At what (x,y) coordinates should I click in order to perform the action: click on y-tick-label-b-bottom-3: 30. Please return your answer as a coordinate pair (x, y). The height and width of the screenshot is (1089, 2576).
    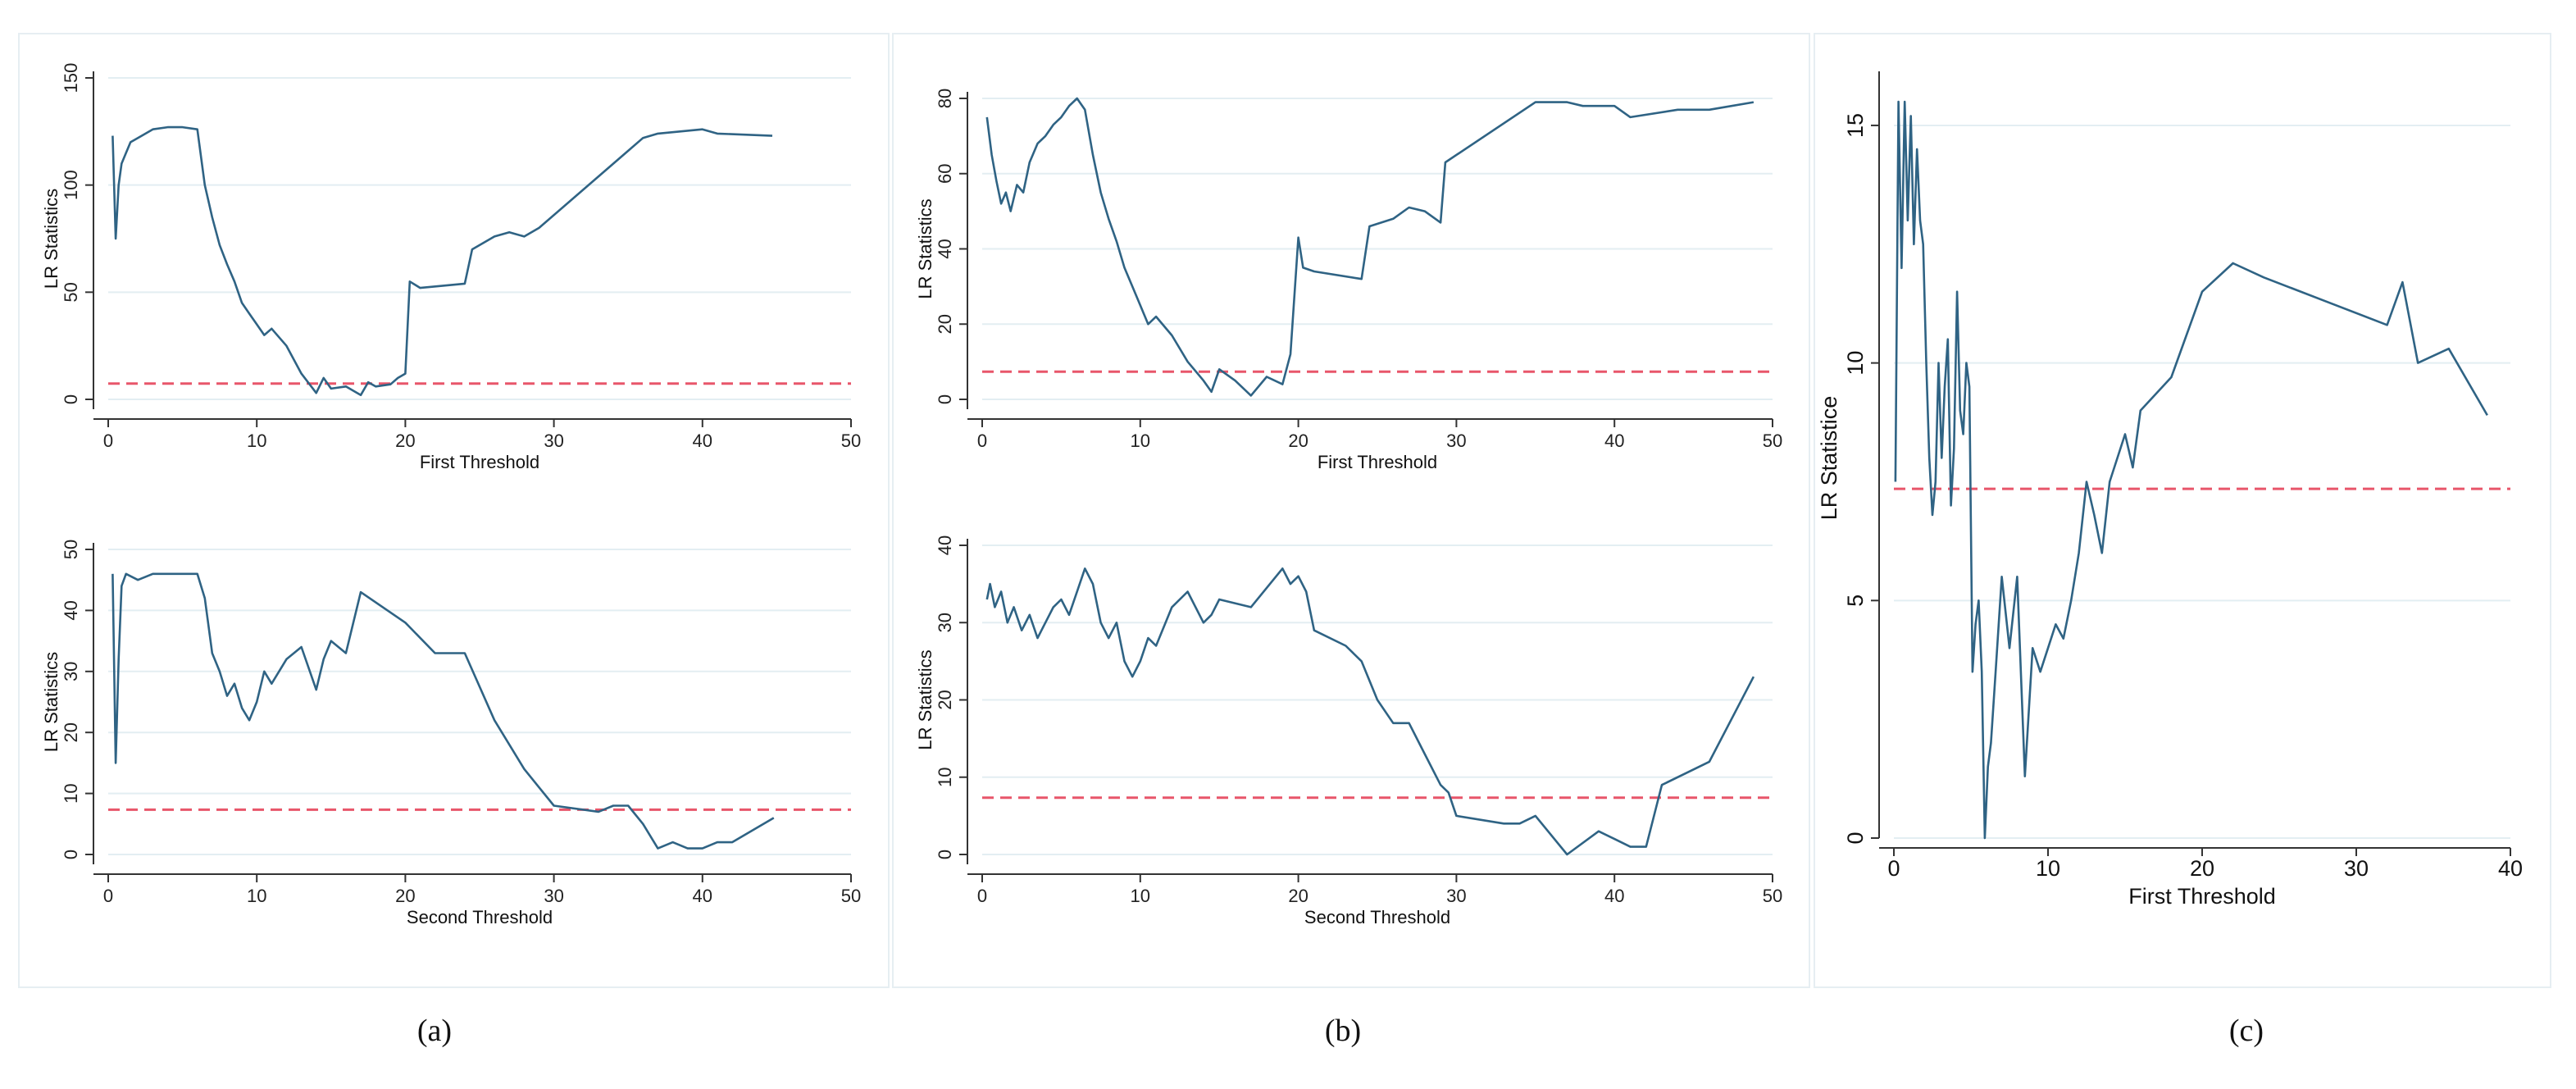
    Looking at the image, I should click on (945, 622).